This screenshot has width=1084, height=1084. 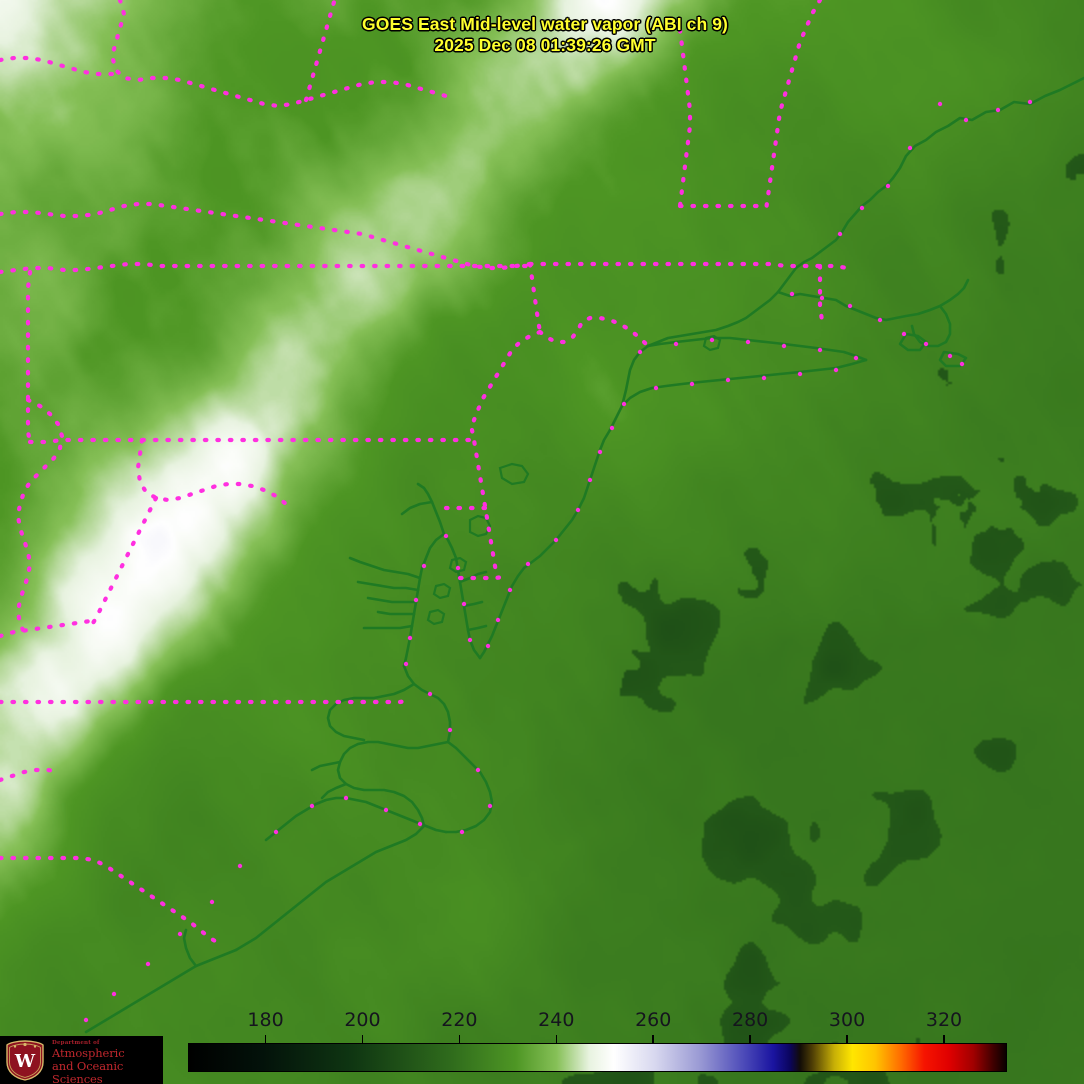 I want to click on colorbar-tick-label: 260, so click(x=653, y=1020).